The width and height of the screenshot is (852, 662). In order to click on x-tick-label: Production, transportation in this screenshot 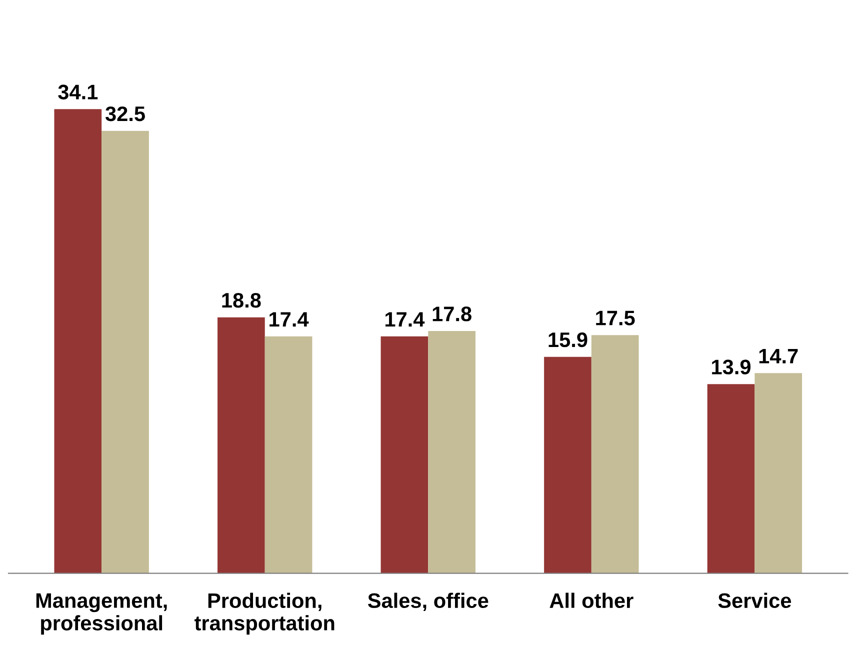, I will do `click(264, 613)`.